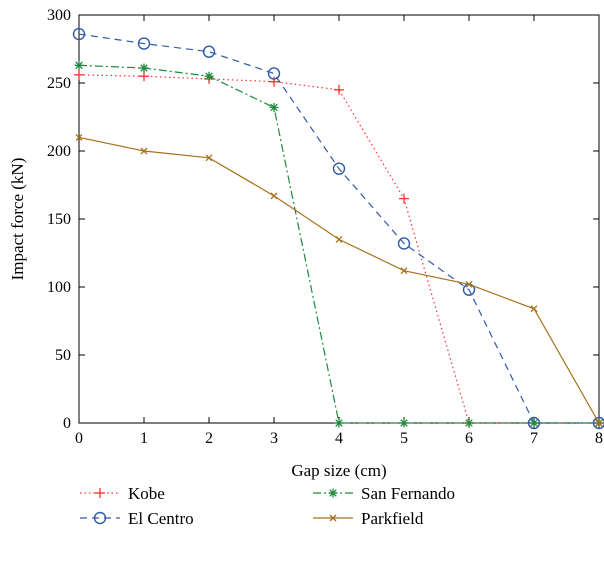 The width and height of the screenshot is (604, 561). Describe the element at coordinates (267, 506) in the screenshot. I see `legend: Kobe El Centro San Fernando Parkfield` at that location.